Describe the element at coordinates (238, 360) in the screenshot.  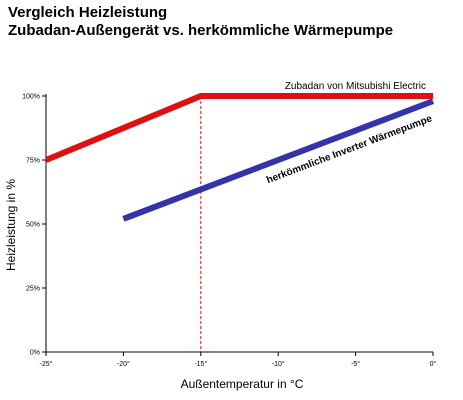
I see `x-axis-ticks: -25° -20° -15° -10° -5° 0°` at that location.